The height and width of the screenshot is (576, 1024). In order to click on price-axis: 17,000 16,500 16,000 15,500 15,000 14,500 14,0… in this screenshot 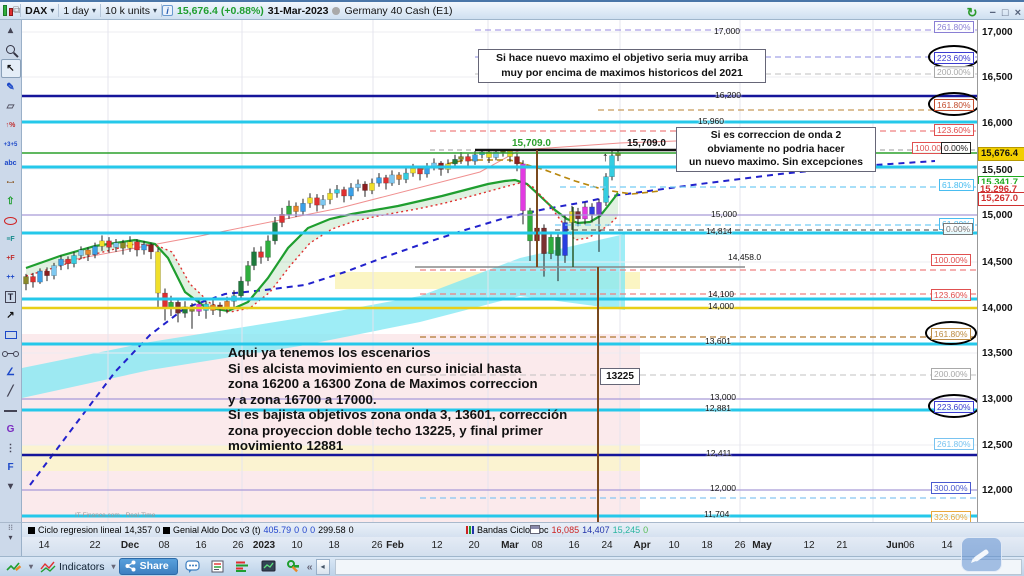, I will do `click(1000, 271)`.